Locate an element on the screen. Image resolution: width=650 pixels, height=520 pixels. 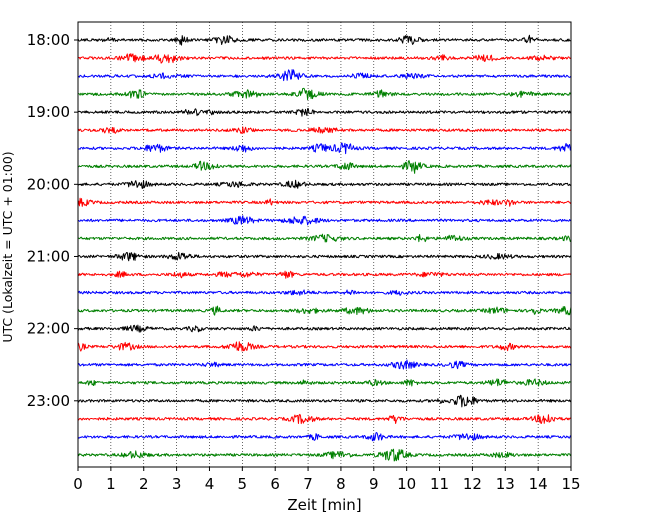
y-tick-label: 22:00 is located at coordinates (48, 329).